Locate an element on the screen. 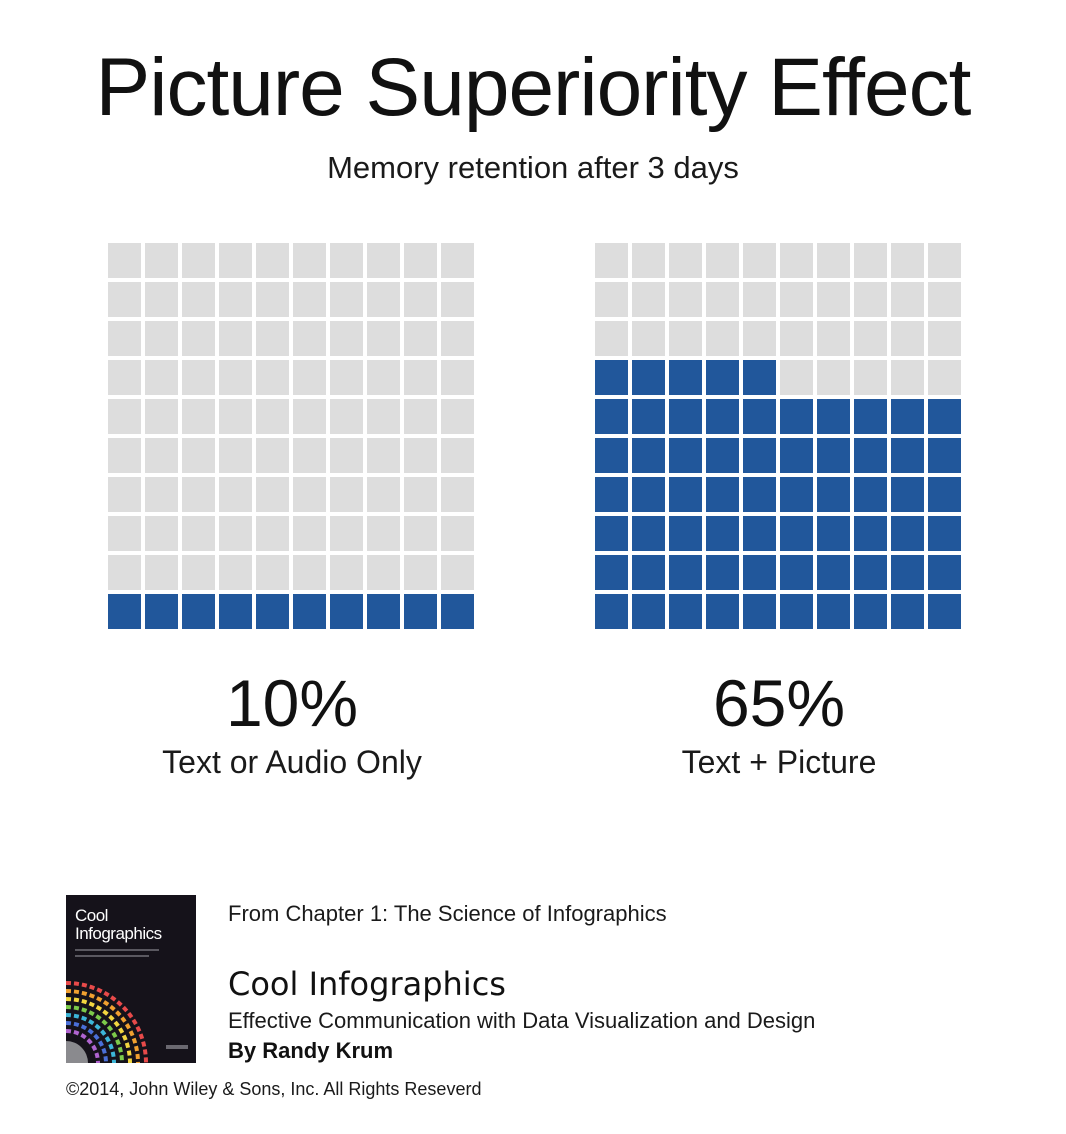  book-author: By Randy Krum is located at coordinates (311, 1050).